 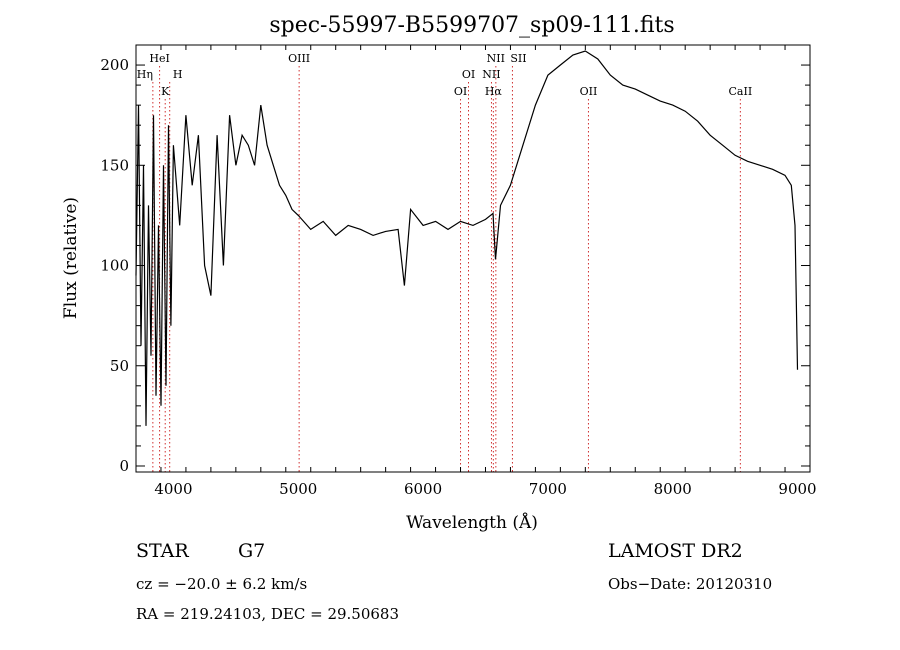 I want to click on redshift-velocity: cz = −20.0 ± 6.2 km/s, so click(x=222, y=584).